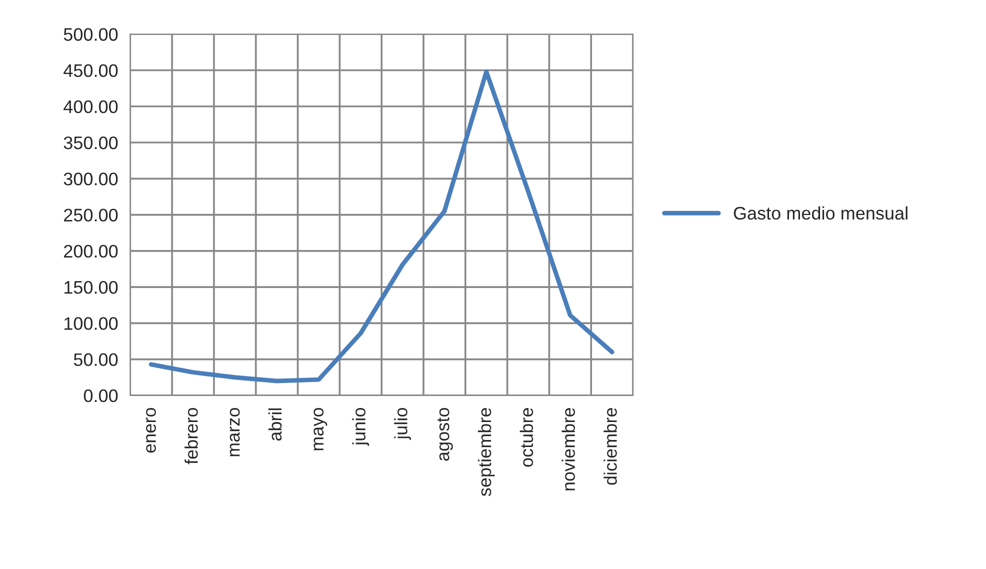  Describe the element at coordinates (91, 34) in the screenshot. I see `y-tick-label: 500.00` at that location.